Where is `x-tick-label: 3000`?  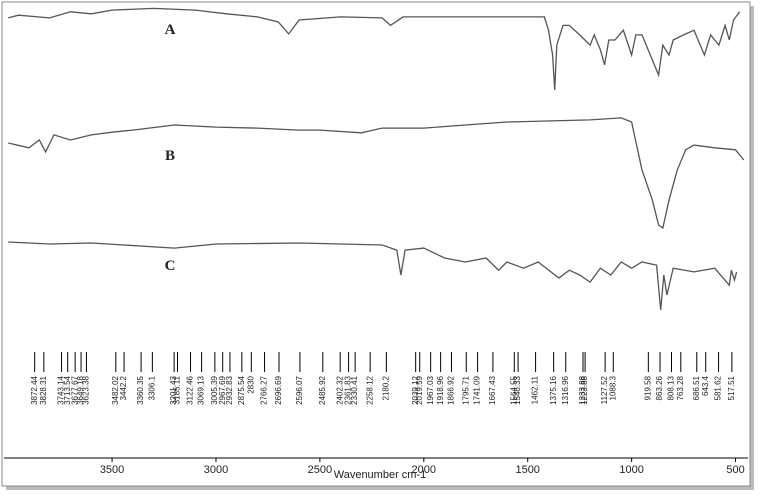
x-tick-label: 3000 is located at coordinates (216, 470).